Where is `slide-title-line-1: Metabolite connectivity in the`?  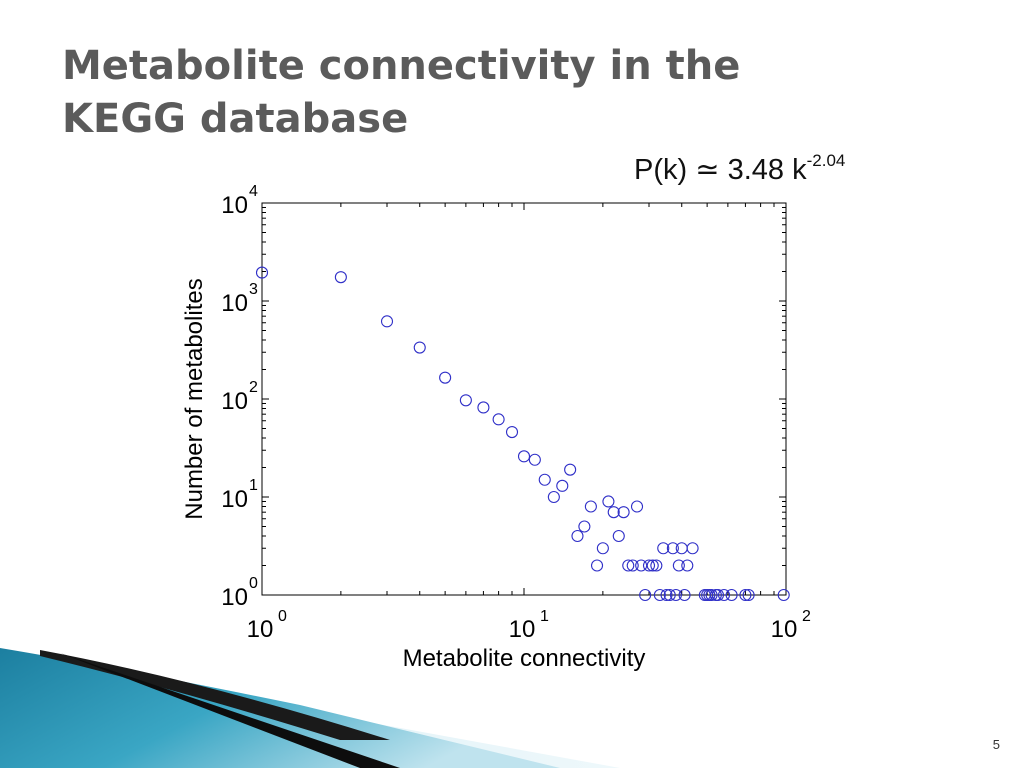 slide-title-line-1: Metabolite connectivity in the is located at coordinates (401, 66).